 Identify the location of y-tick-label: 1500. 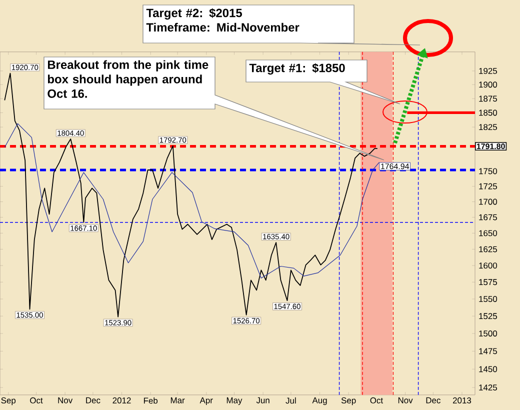
(488, 333).